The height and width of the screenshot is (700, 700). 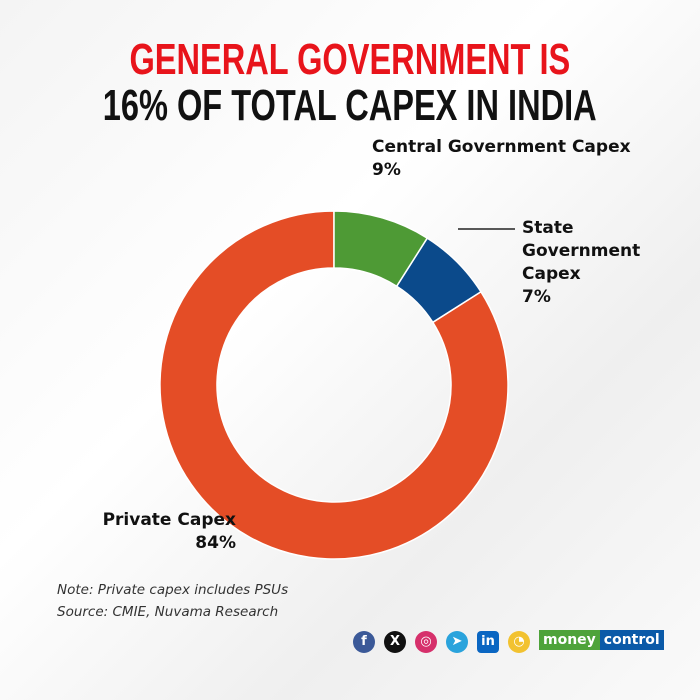 What do you see at coordinates (569, 640) in the screenshot?
I see `logo-part-1: money` at bounding box center [569, 640].